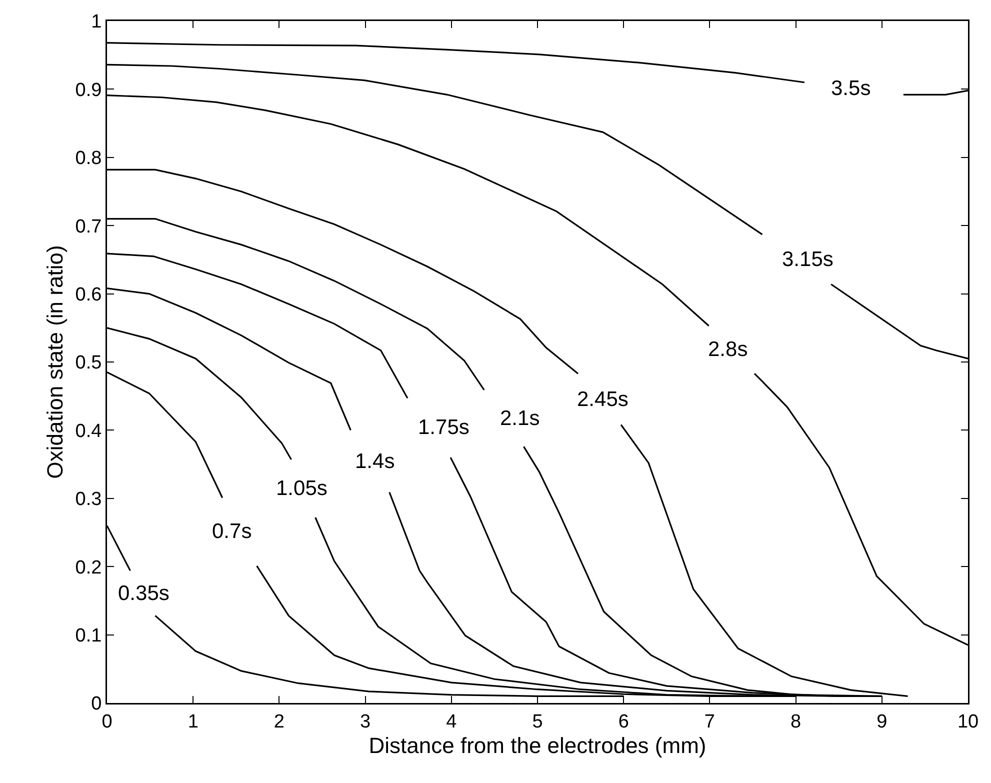 This screenshot has height=783, width=991. Describe the element at coordinates (144, 593) in the screenshot. I see `series-label: 0.35s` at that location.